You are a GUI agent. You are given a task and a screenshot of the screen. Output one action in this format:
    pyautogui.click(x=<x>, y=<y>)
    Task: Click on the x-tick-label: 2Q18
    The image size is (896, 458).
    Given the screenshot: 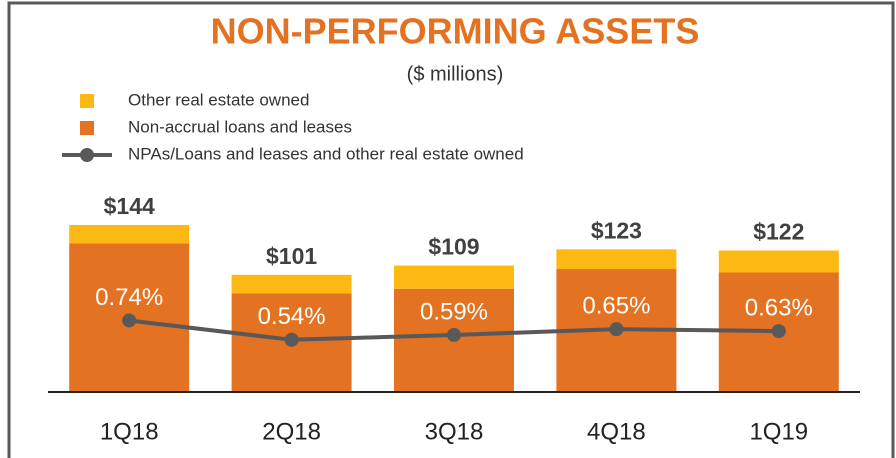 What is the action you would take?
    pyautogui.click(x=291, y=431)
    